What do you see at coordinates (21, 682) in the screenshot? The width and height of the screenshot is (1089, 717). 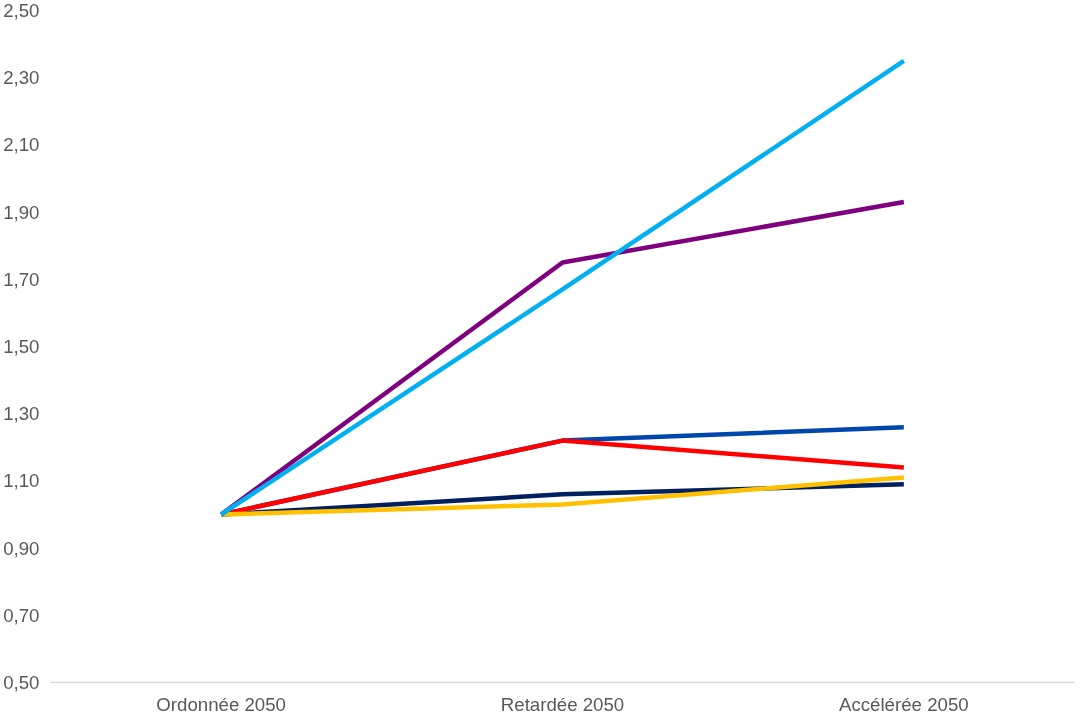 I see `y-tick-label: 0,50` at bounding box center [21, 682].